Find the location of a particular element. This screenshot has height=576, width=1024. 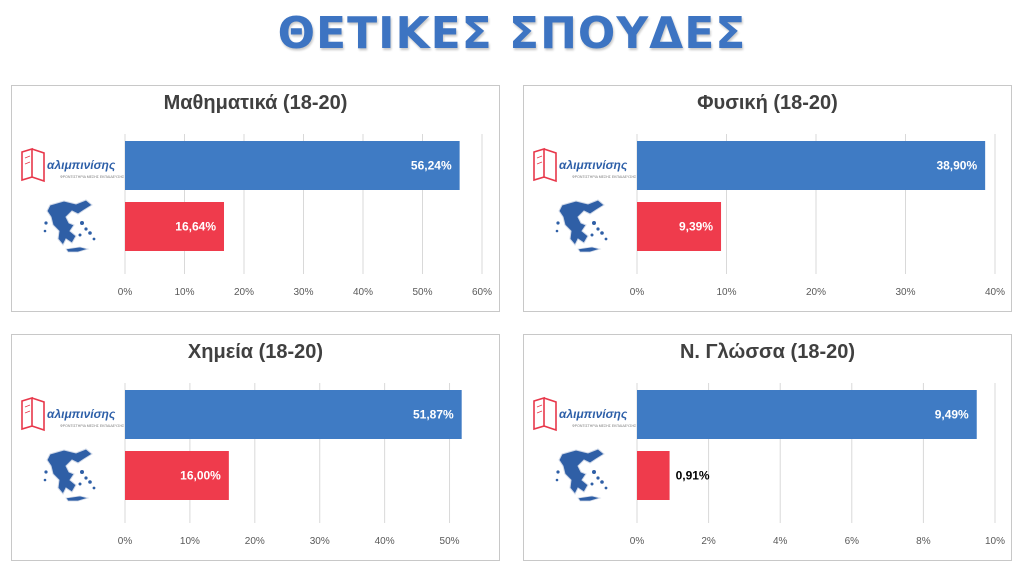

bar-value-label: 38,90% is located at coordinates (956, 166).